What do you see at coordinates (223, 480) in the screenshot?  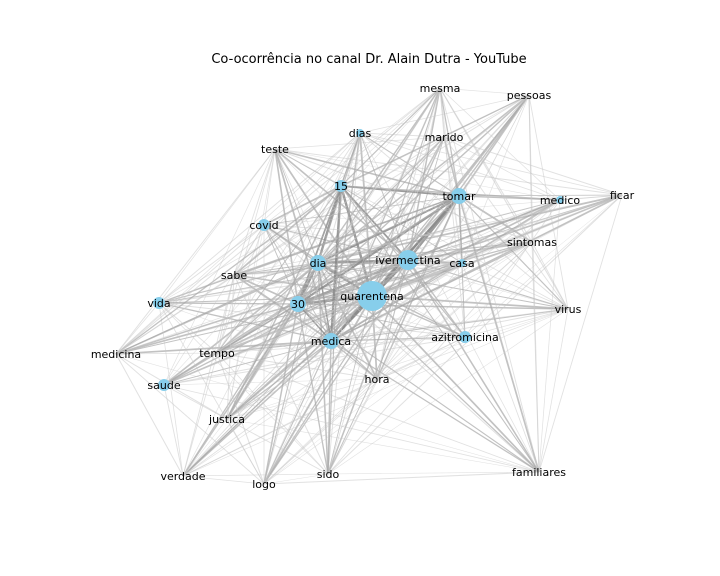 I see `edge-logo-verdade` at bounding box center [223, 480].